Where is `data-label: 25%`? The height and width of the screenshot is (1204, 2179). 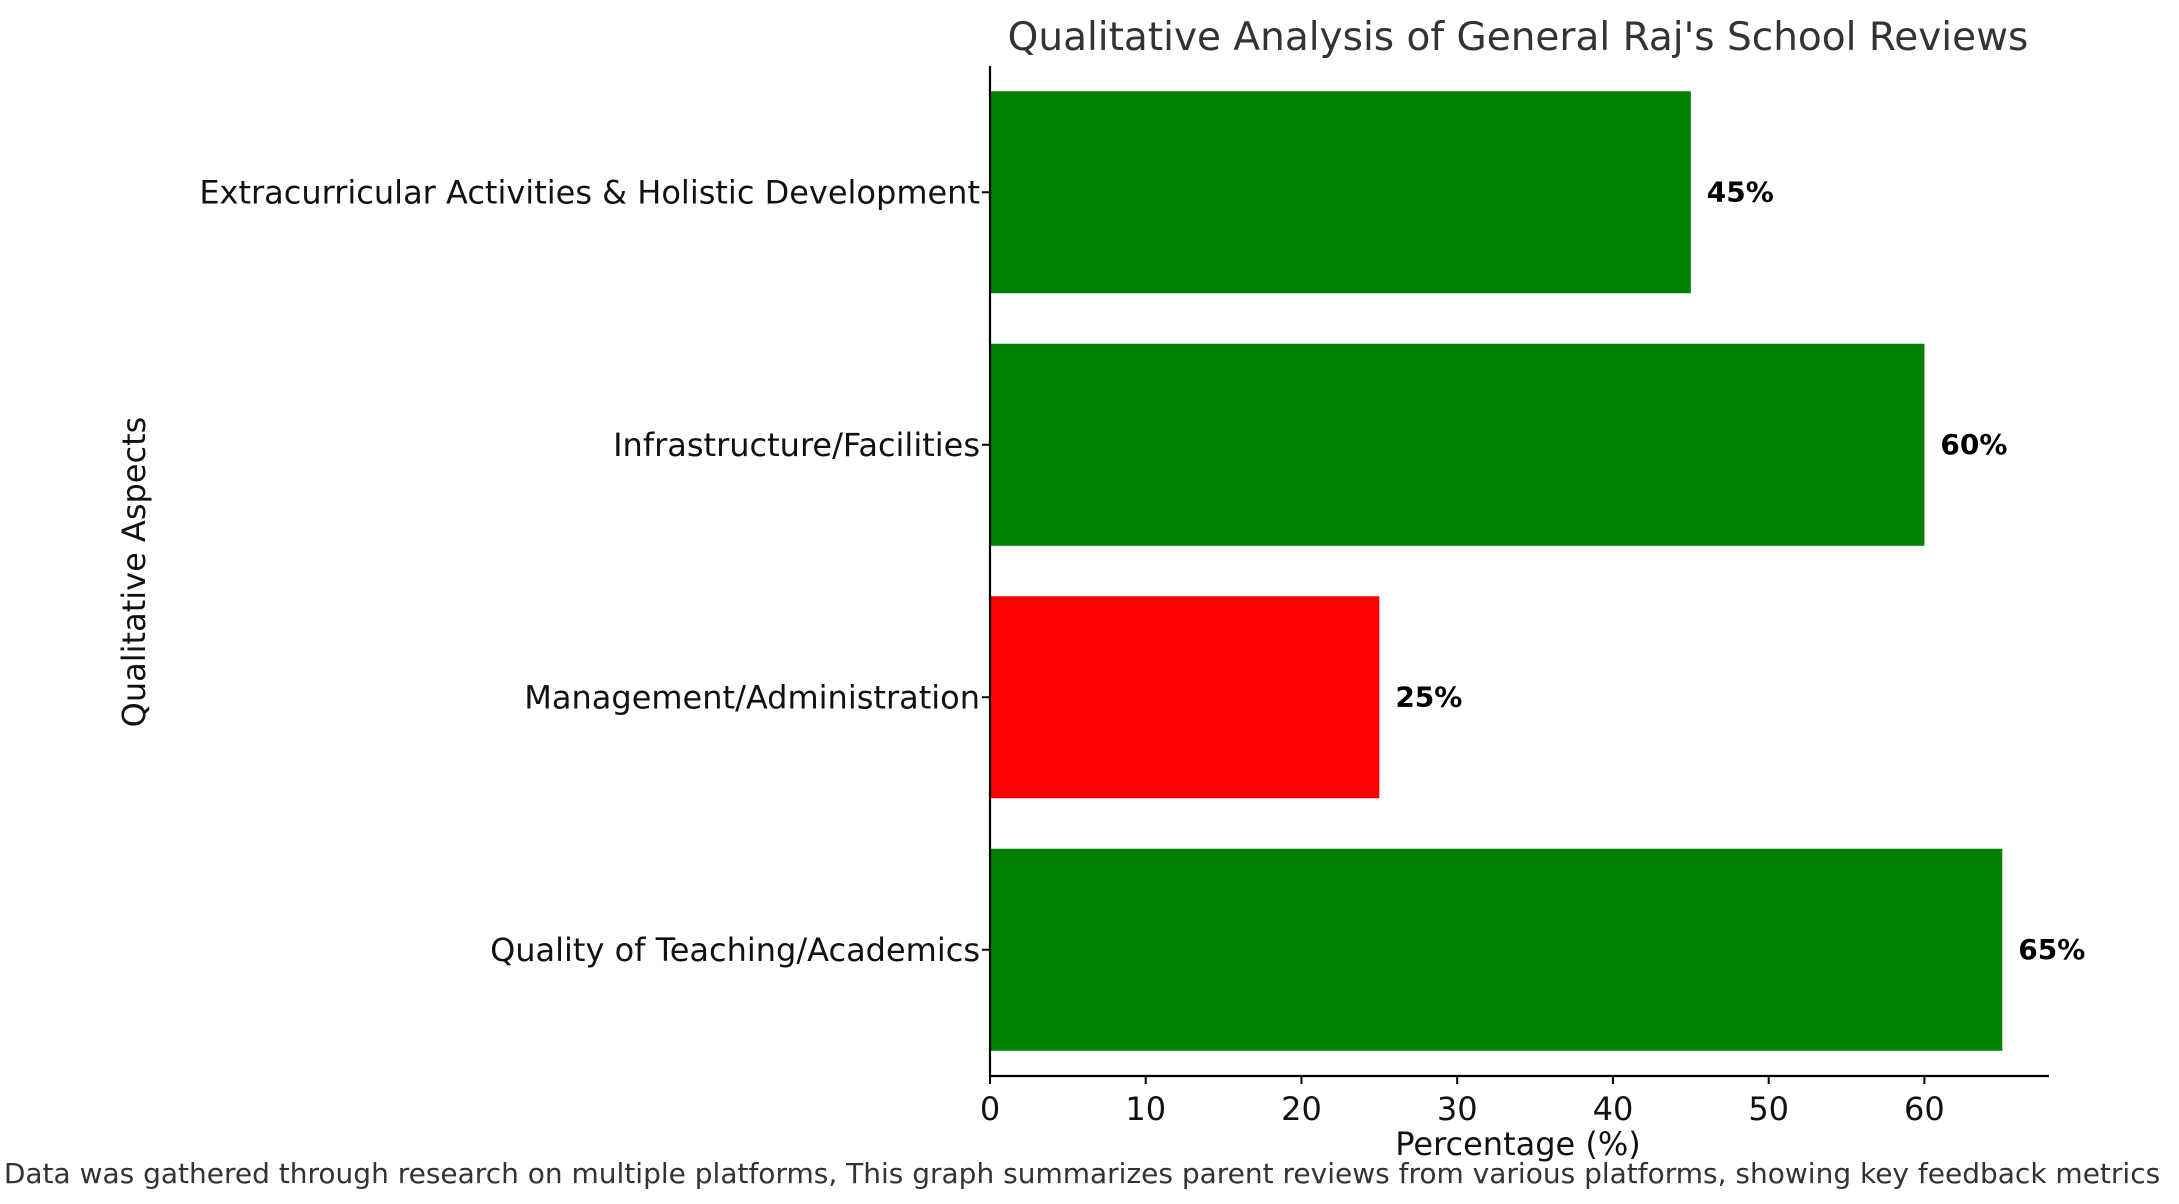 data-label: 25% is located at coordinates (1428, 696).